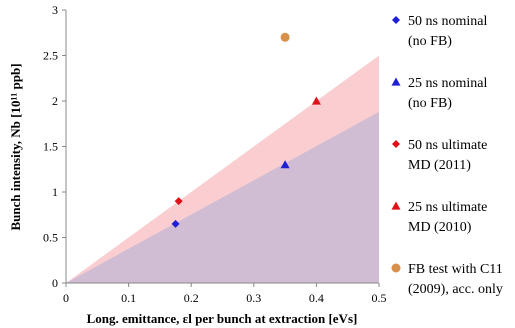  I want to click on x-tick-label: 0.4, so click(316, 298).